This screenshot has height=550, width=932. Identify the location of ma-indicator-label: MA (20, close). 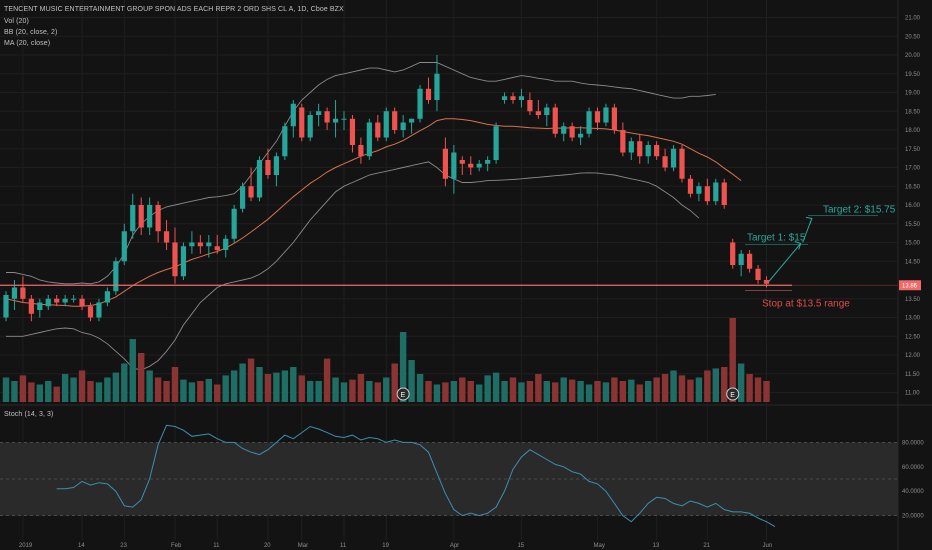
(27, 43).